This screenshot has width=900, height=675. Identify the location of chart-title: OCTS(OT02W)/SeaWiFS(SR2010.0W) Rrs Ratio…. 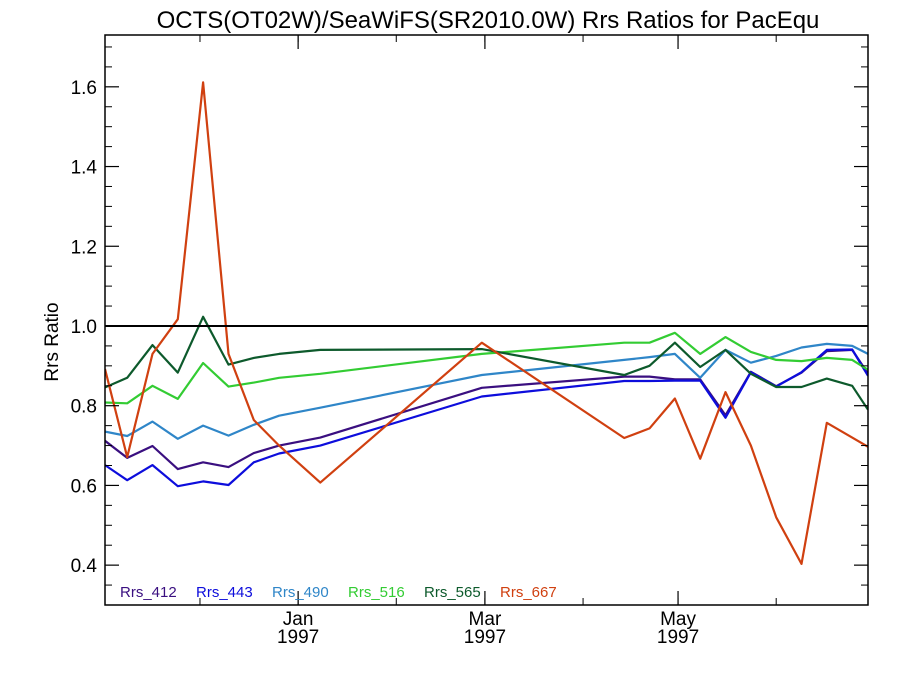
(488, 20).